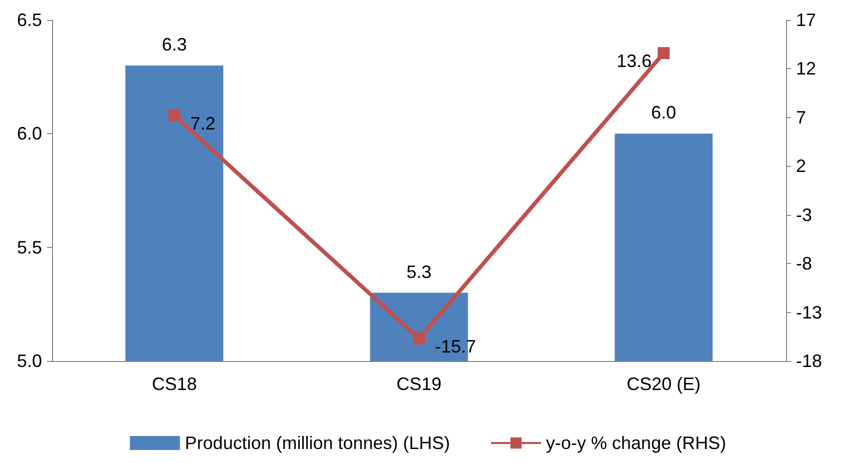 The width and height of the screenshot is (856, 463). I want to click on y2-tick-label: 2, so click(801, 166).